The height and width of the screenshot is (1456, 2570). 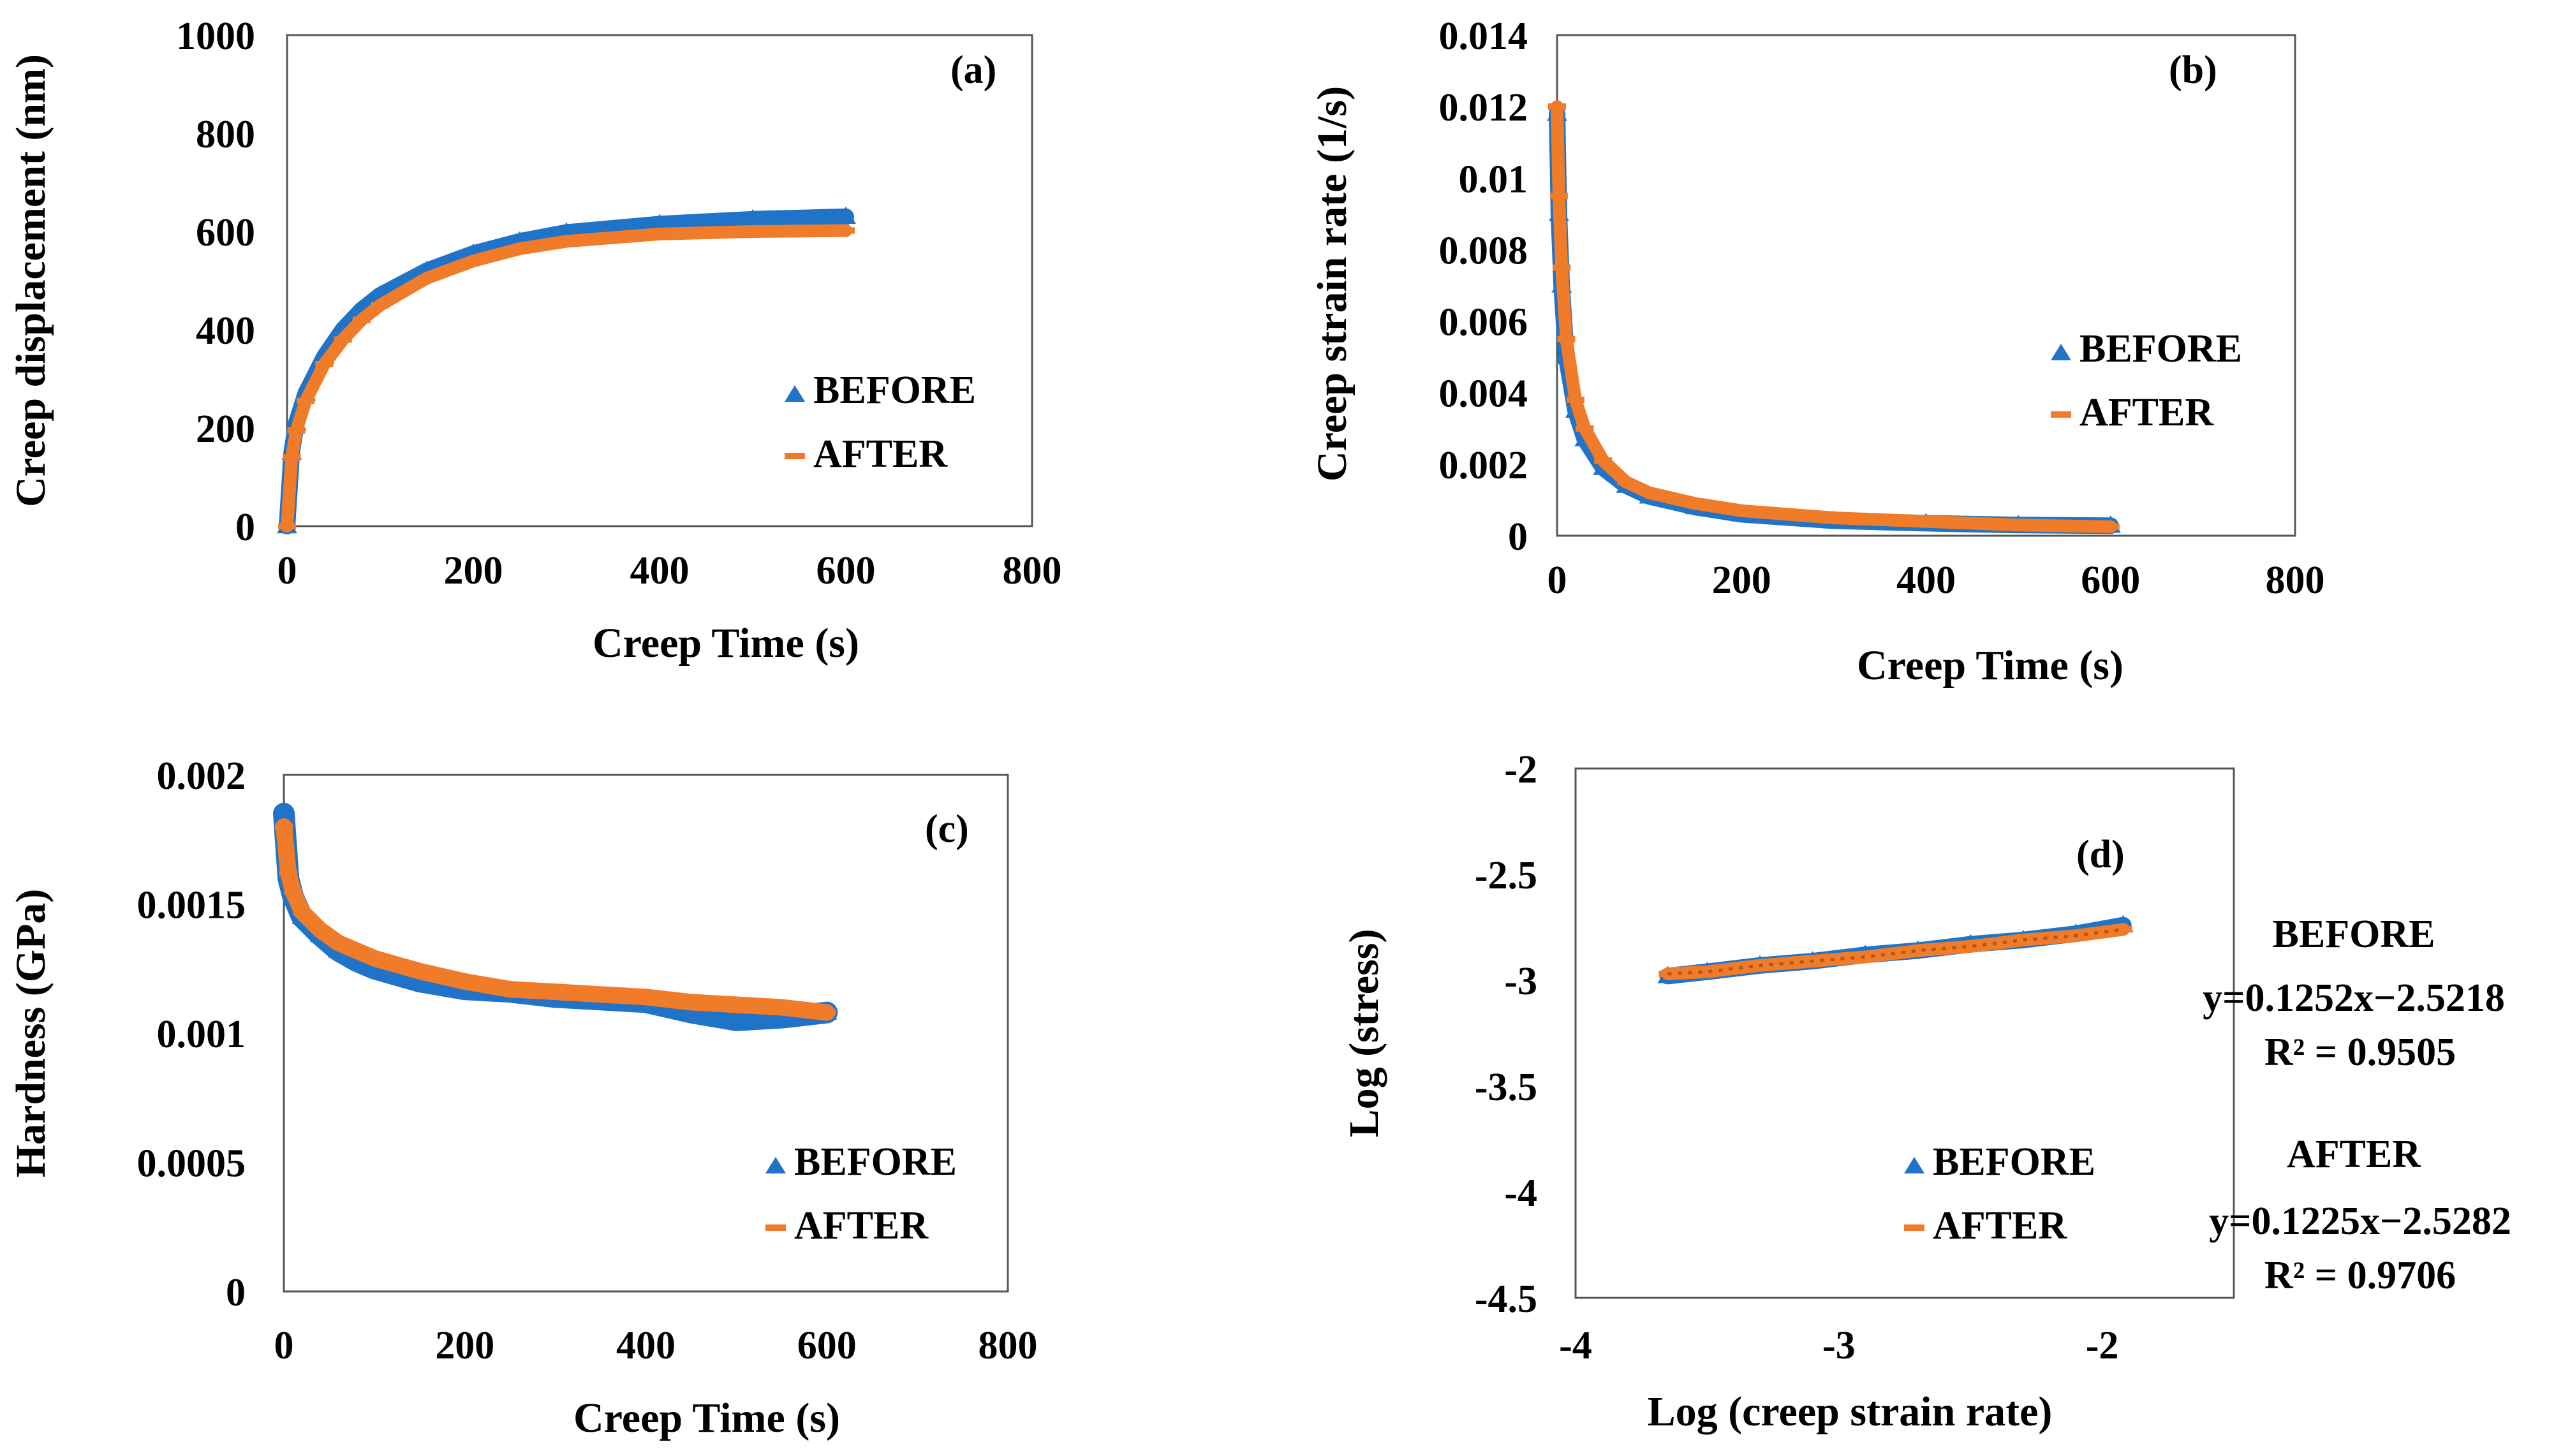 What do you see at coordinates (201, 1034) in the screenshot?
I see `chart-c-ytick-label: 0.001` at bounding box center [201, 1034].